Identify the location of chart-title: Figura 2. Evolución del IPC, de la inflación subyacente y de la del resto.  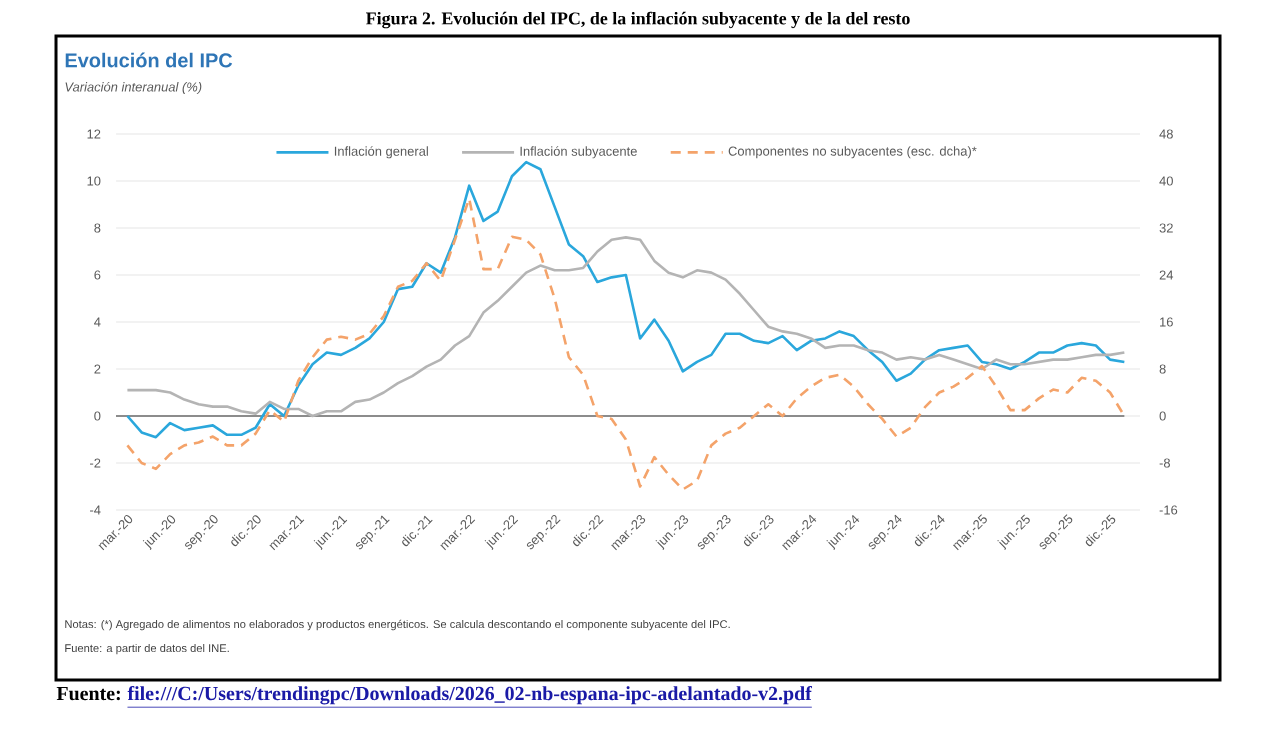
(638, 20).